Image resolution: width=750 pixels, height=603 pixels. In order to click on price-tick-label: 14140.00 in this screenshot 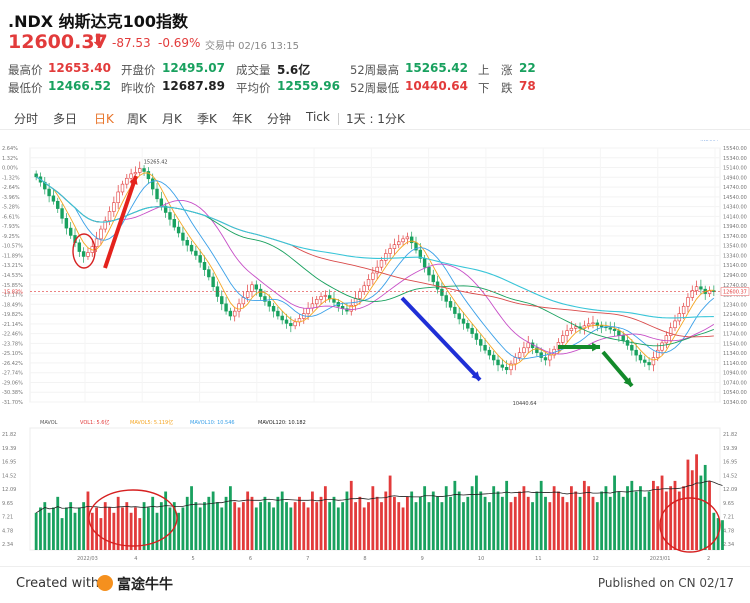, I will do `click(735, 217)`.